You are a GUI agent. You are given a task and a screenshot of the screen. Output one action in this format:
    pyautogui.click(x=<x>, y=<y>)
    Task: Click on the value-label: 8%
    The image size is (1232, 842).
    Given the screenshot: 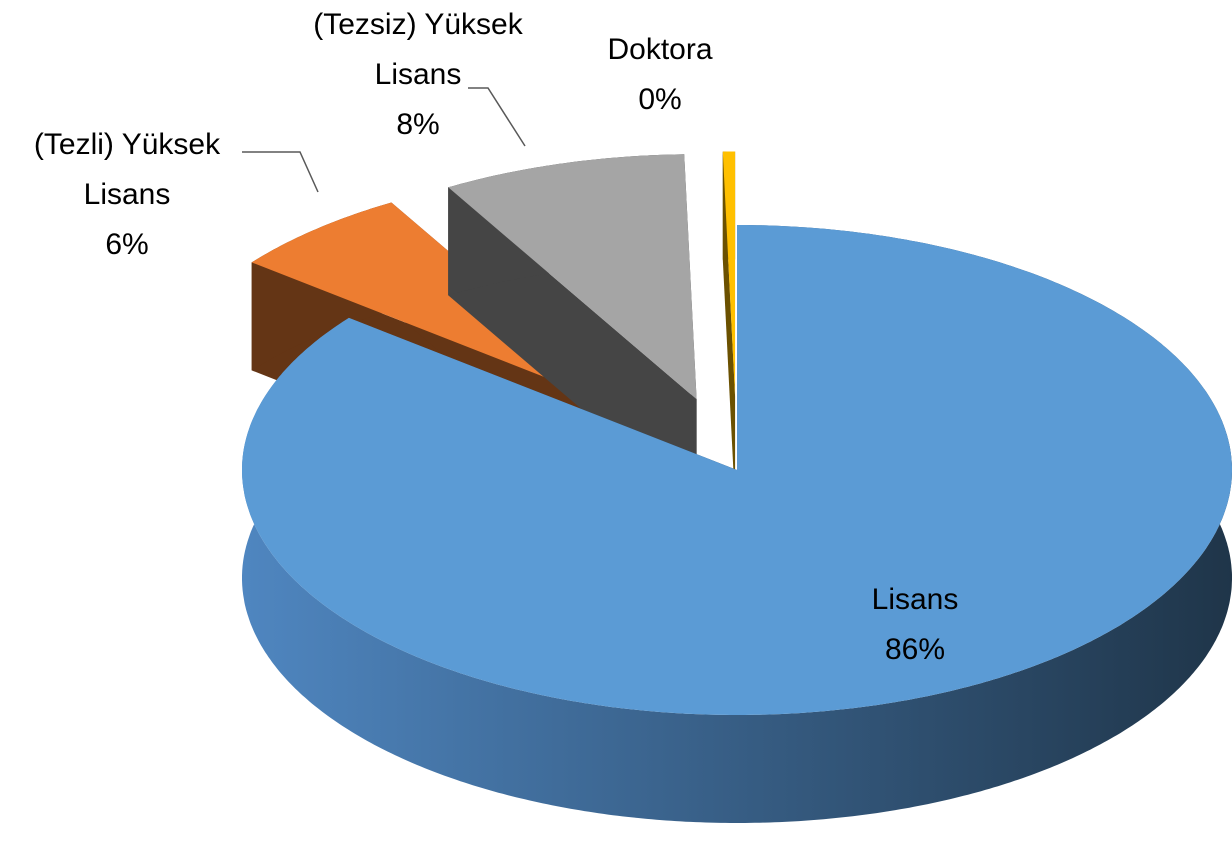 What is the action you would take?
    pyautogui.click(x=418, y=124)
    